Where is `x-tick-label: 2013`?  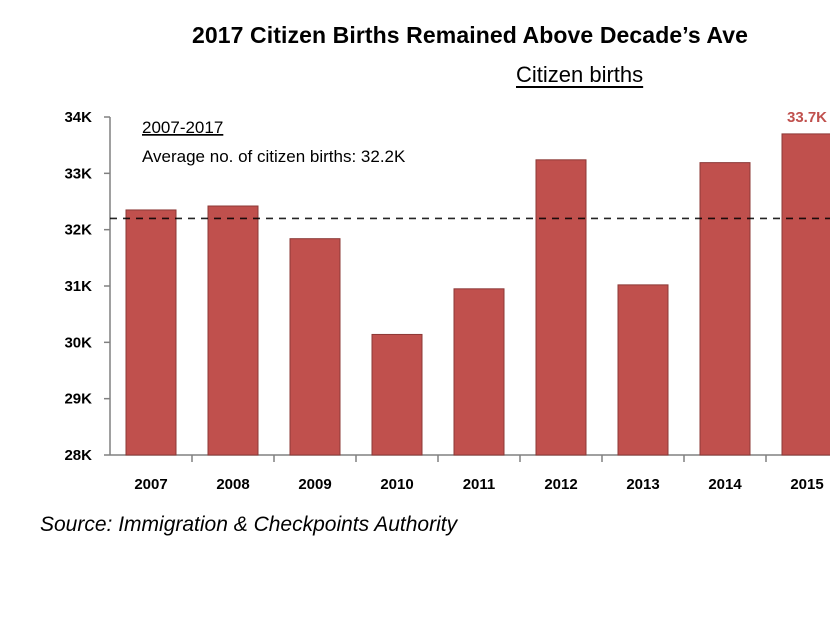 x-tick-label: 2013 is located at coordinates (642, 484).